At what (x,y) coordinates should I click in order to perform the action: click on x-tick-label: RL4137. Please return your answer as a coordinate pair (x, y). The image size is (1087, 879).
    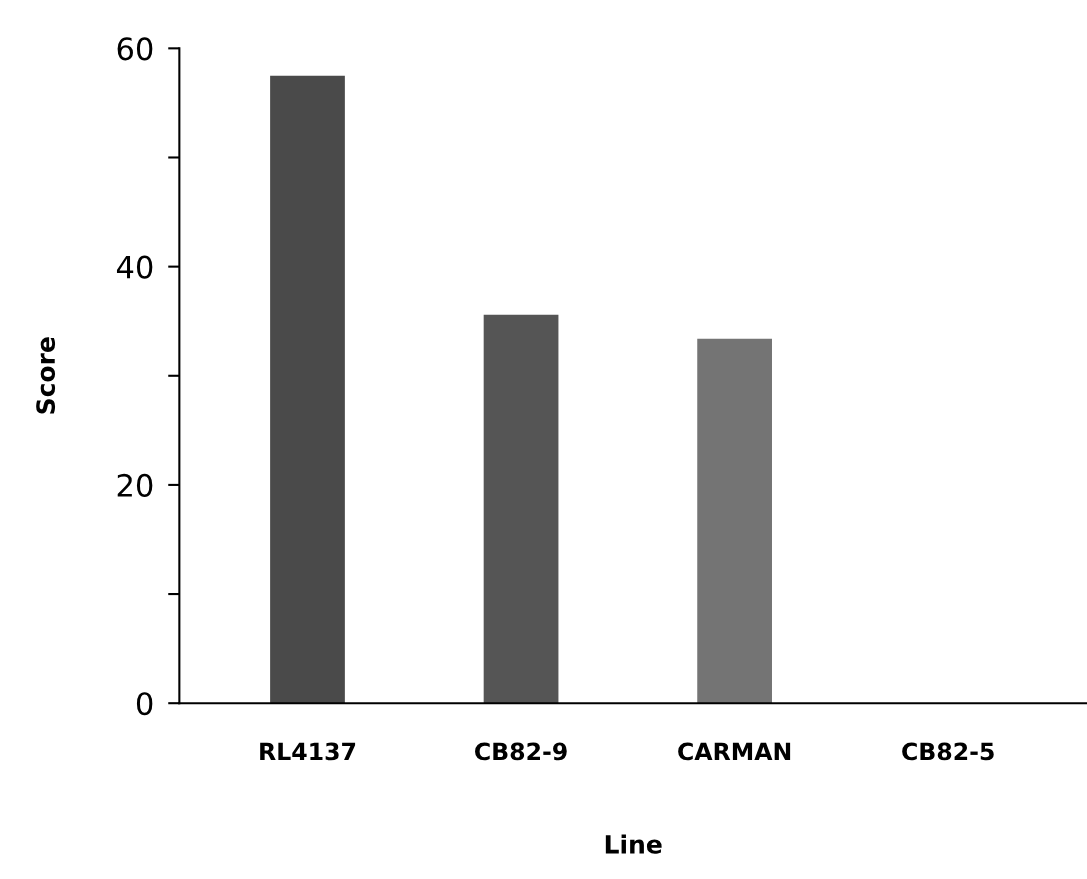
    Looking at the image, I should click on (308, 751).